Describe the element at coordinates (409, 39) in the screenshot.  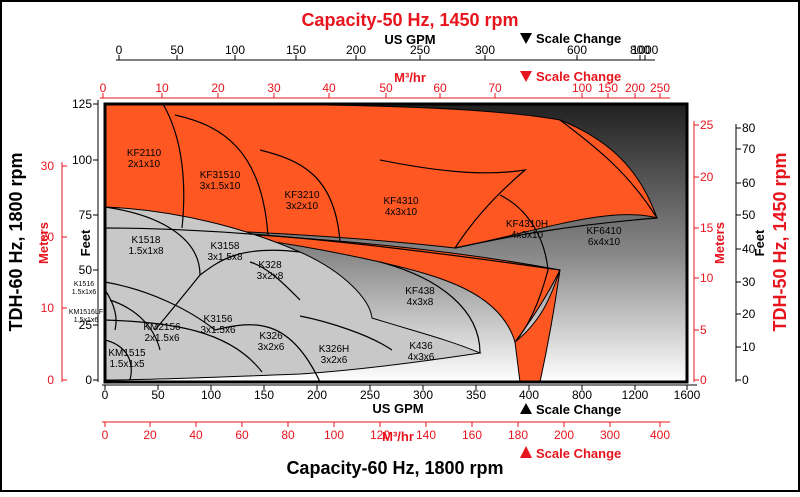
I see `top-gpm-label: US GPM` at that location.